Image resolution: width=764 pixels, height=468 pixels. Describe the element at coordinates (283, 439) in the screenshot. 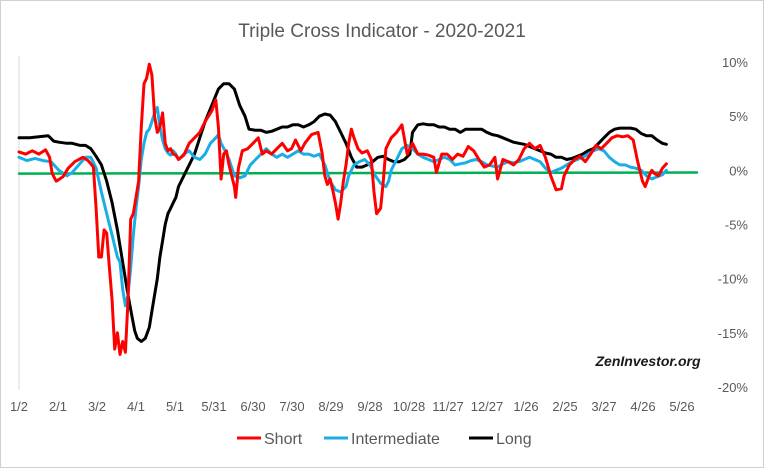

I see `legend-label-short: Short` at that location.